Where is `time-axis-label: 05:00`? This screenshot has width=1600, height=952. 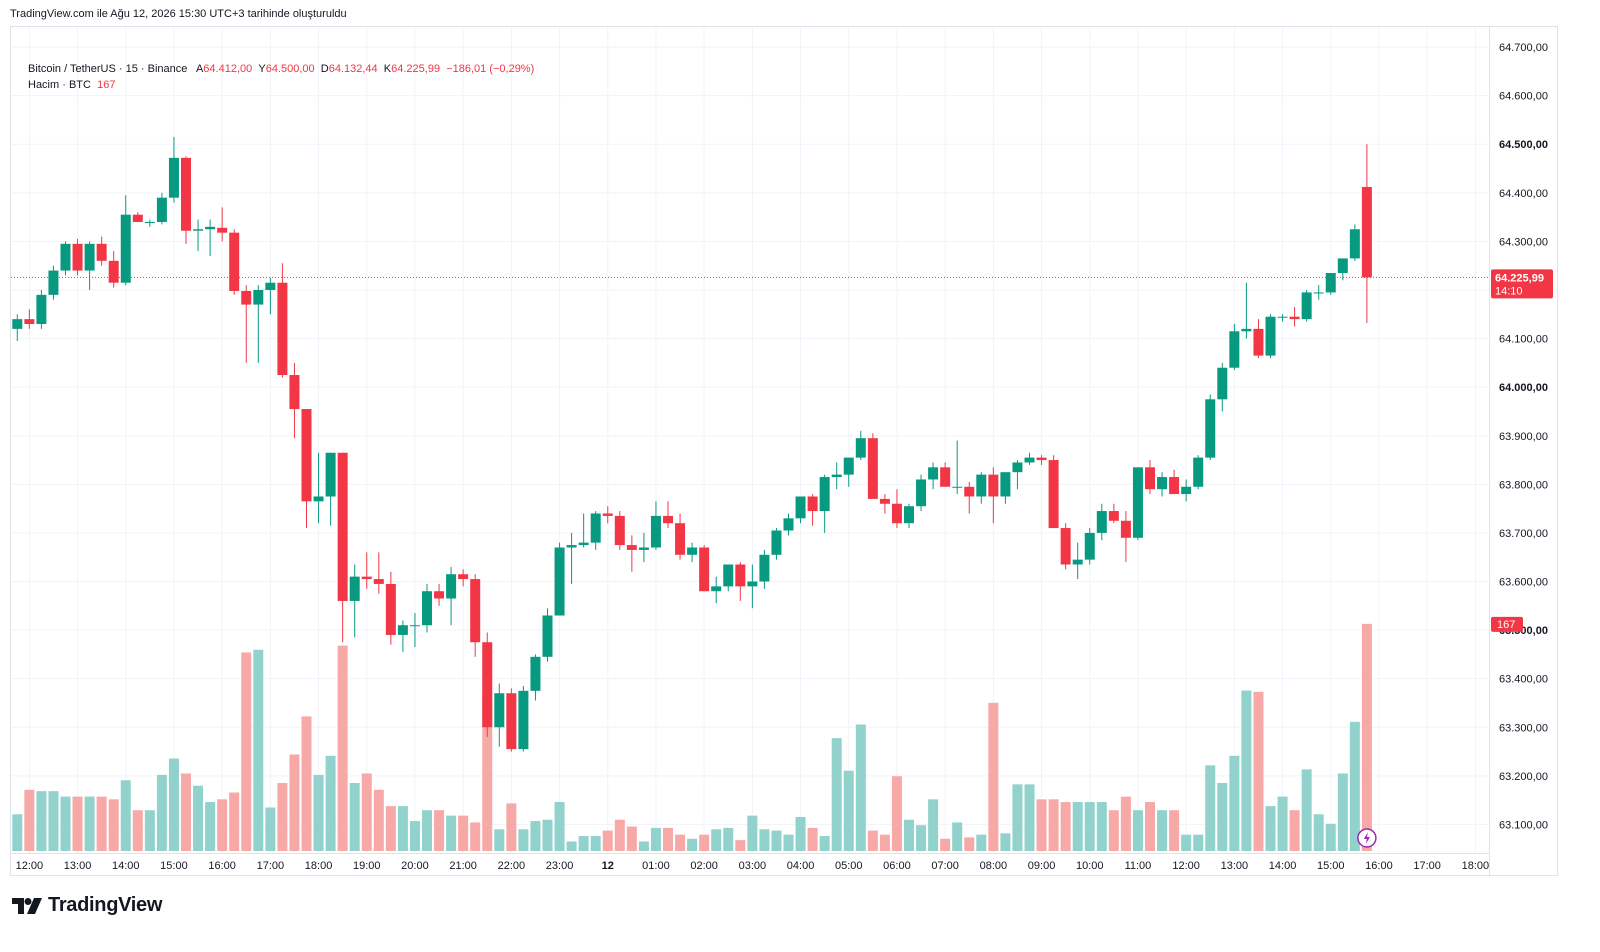 time-axis-label: 05:00 is located at coordinates (849, 866).